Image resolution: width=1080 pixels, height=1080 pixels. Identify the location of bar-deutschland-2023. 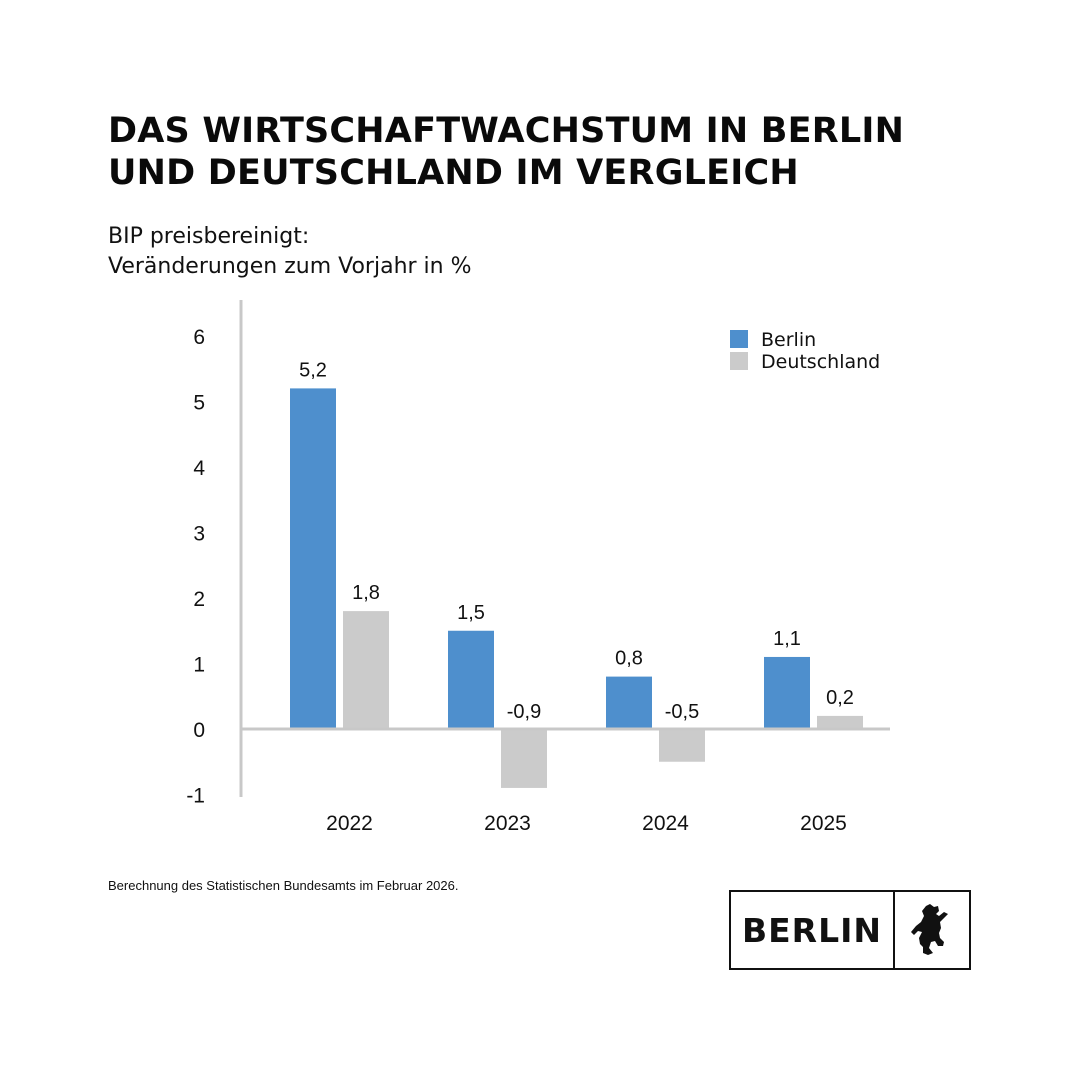
(524, 758).